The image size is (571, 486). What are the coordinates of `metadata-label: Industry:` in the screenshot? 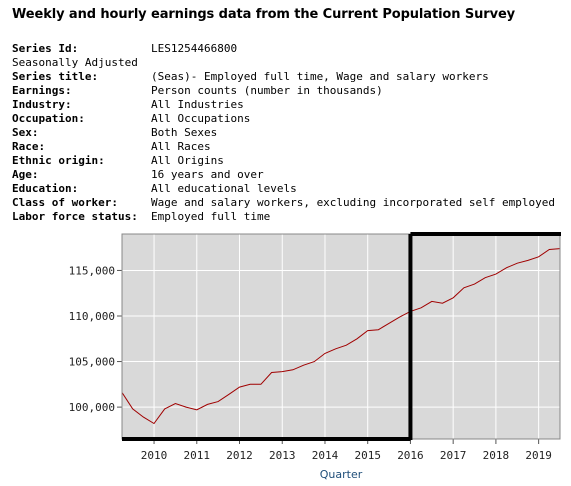 It's located at (42, 104).